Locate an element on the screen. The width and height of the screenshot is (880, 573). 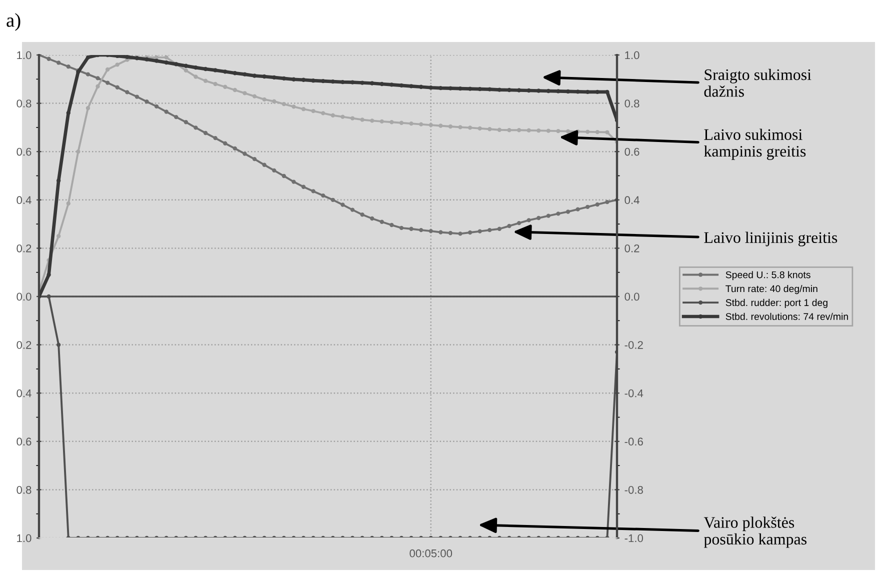
legend-label: Speed U.: 5.8 knots is located at coordinates (768, 275).